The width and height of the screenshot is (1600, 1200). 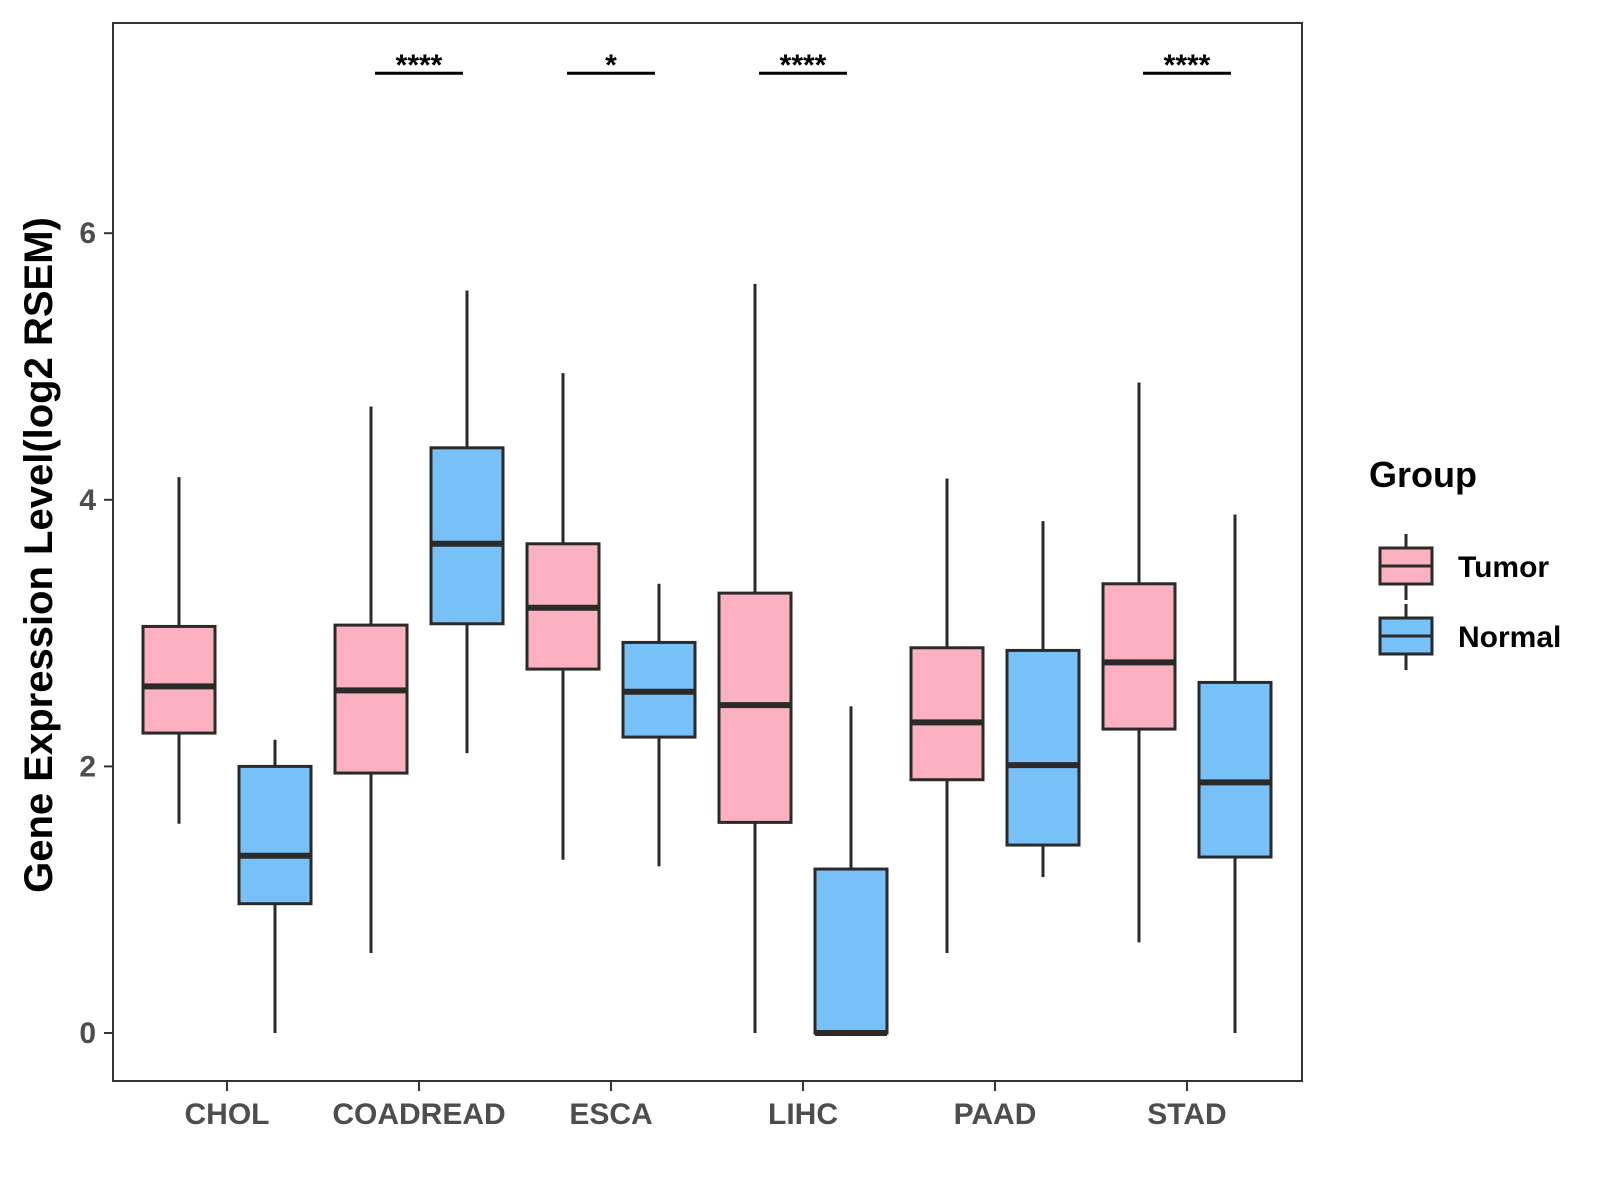 I want to click on y-axis: 0 2 4 6, so click(x=96, y=633).